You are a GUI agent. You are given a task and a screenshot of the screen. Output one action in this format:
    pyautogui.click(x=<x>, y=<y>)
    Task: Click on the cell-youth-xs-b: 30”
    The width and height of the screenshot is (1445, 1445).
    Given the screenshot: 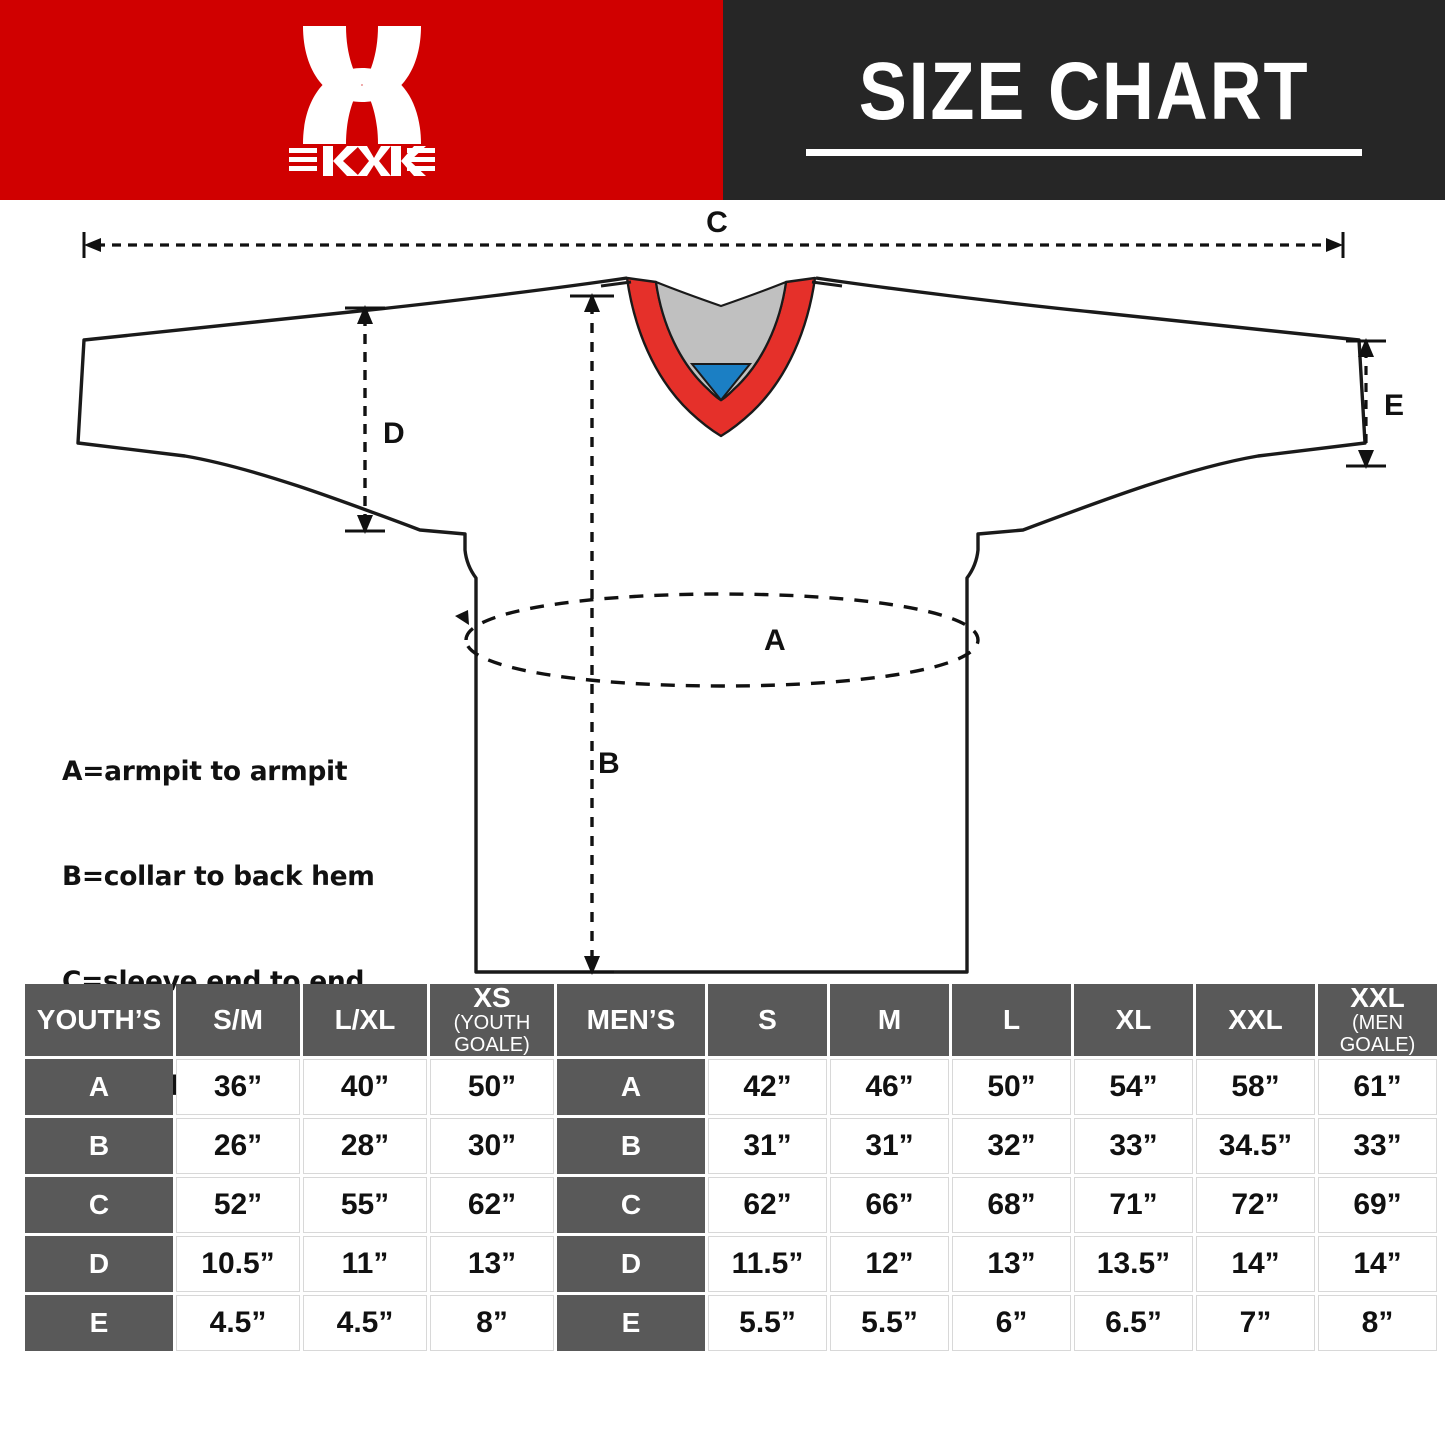 What is the action you would take?
    pyautogui.click(x=492, y=1146)
    